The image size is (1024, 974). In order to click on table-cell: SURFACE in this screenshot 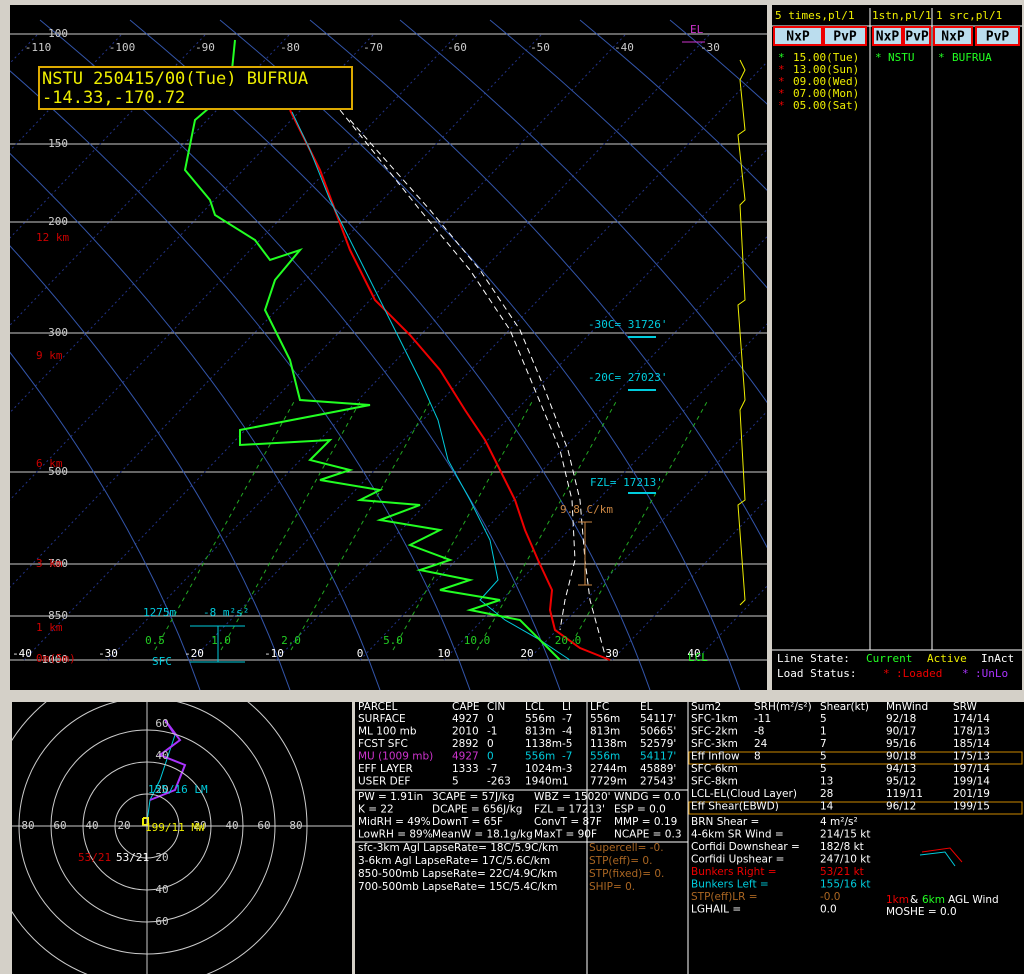, I will do `click(382, 719)`.